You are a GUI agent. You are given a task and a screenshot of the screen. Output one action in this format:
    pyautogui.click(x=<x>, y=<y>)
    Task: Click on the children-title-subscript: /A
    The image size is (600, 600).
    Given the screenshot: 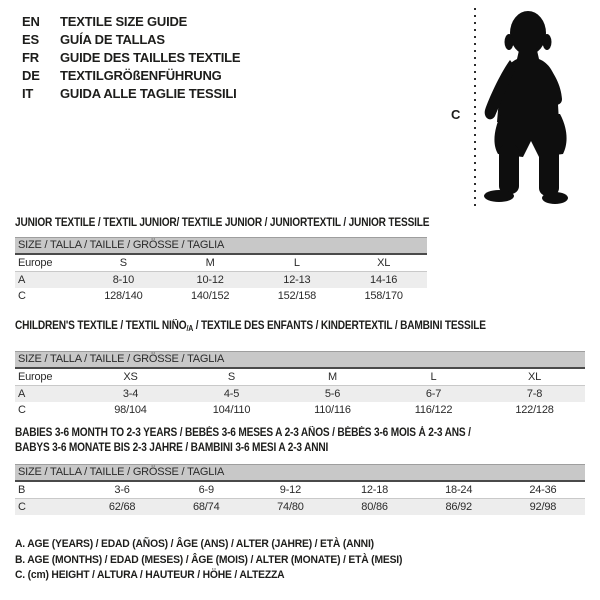 What is the action you would take?
    pyautogui.click(x=190, y=328)
    